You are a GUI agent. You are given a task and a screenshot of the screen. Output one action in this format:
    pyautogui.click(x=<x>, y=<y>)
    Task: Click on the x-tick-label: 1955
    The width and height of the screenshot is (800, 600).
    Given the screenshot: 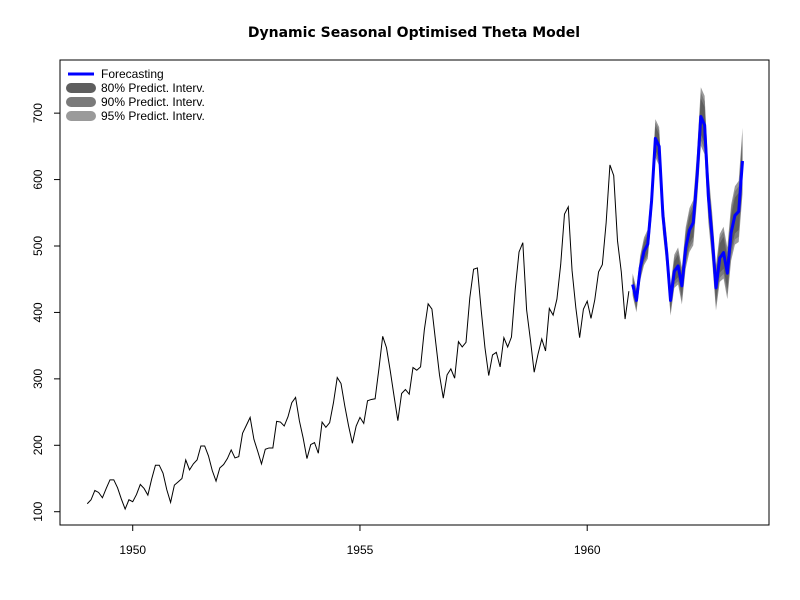 What is the action you would take?
    pyautogui.click(x=360, y=550)
    